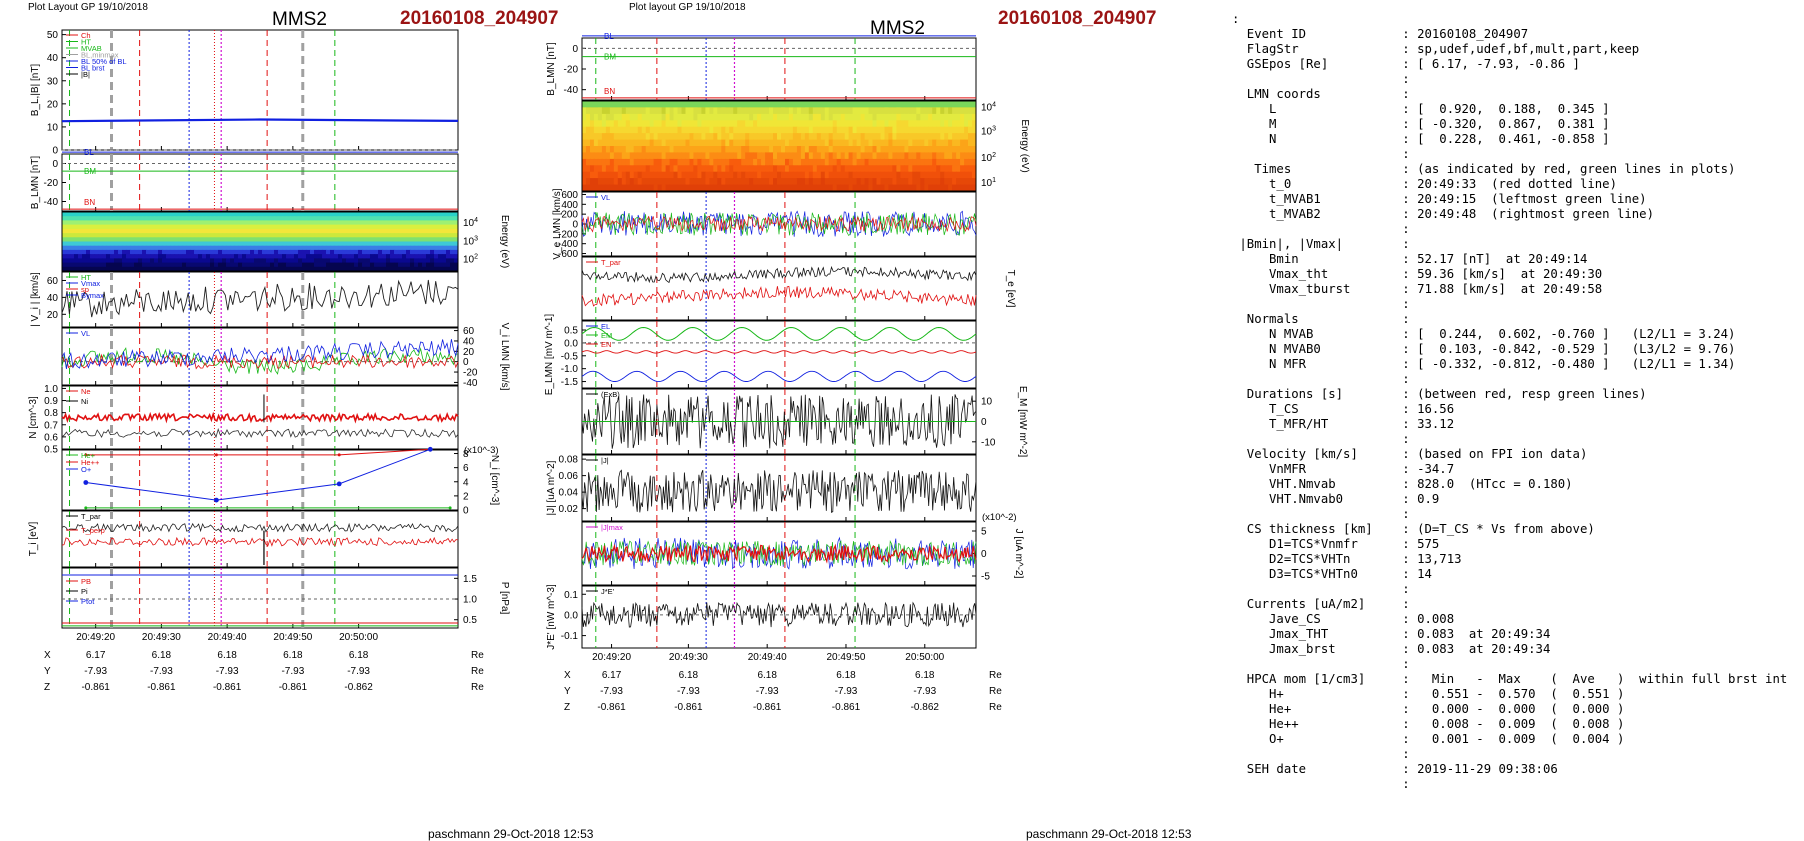 This screenshot has width=1804, height=841. Describe the element at coordinates (53, 127) in the screenshot. I see `left-b-magnitude-ytick-label-4: 10` at that location.